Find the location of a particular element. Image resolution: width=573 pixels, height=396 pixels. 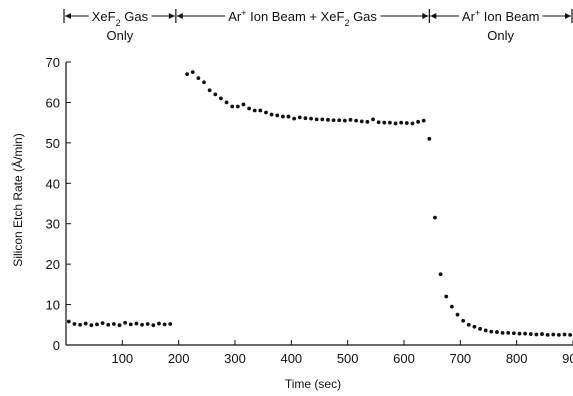

x-tick-label: 800 is located at coordinates (517, 358).